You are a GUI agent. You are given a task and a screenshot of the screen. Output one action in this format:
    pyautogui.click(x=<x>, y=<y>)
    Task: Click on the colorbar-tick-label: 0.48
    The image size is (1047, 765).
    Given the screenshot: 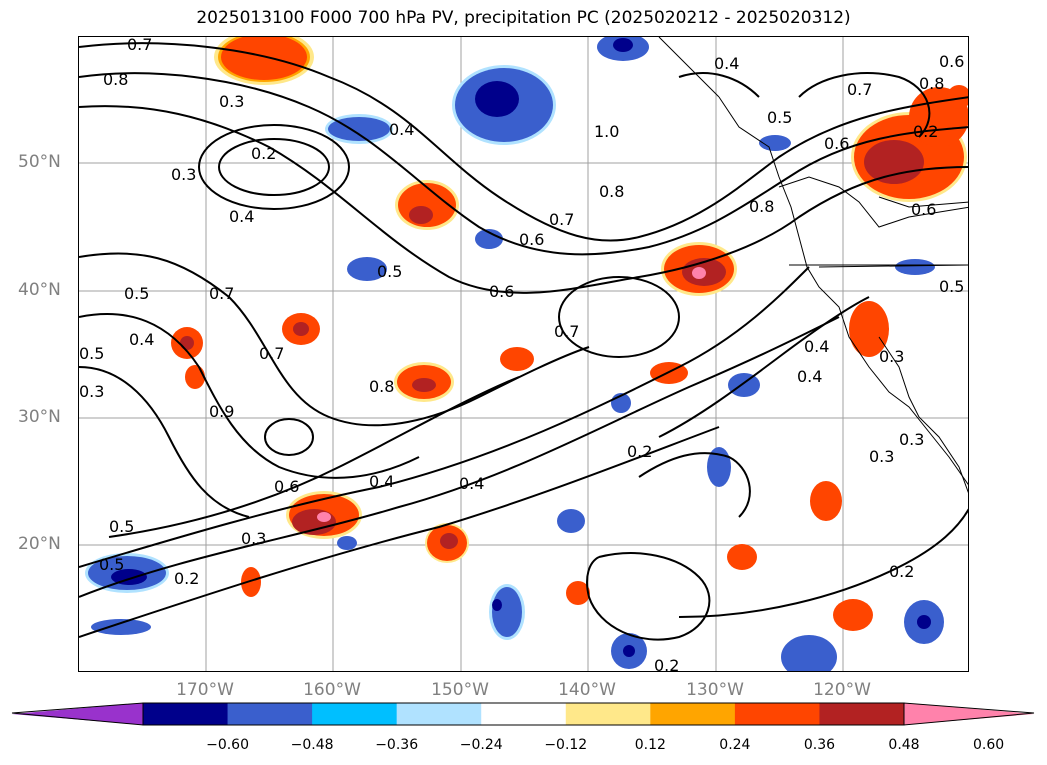 What is the action you would take?
    pyautogui.click(x=904, y=745)
    